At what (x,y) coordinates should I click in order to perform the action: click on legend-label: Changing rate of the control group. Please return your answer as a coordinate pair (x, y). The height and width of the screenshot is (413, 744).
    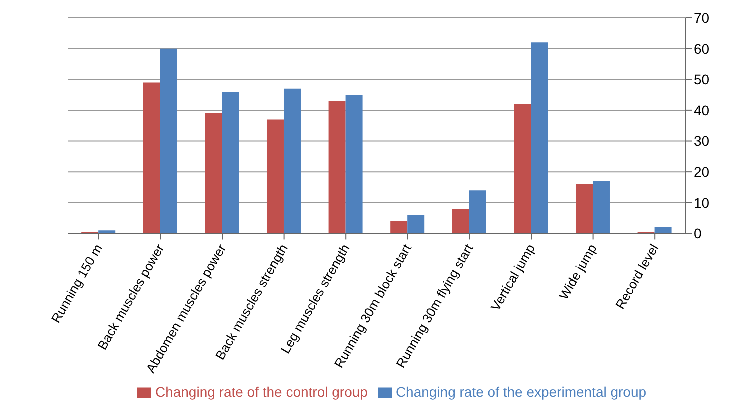
    Looking at the image, I should click on (261, 392).